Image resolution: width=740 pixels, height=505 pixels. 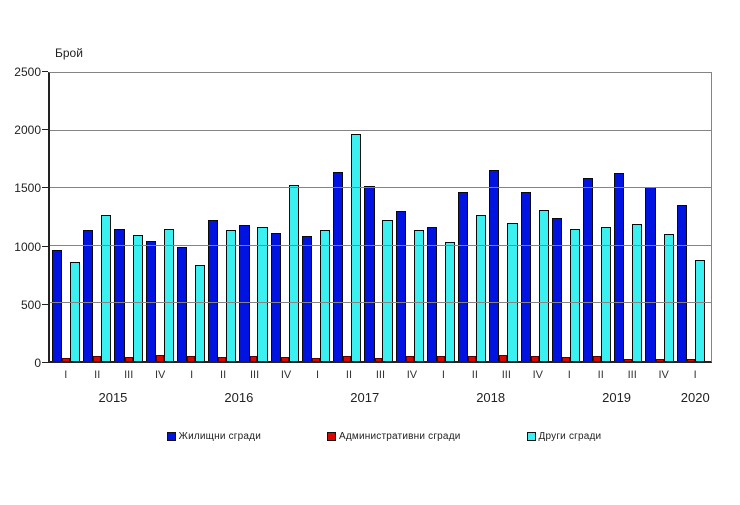 What do you see at coordinates (491, 397) in the screenshot?
I see `x-year-label: 2018` at bounding box center [491, 397].